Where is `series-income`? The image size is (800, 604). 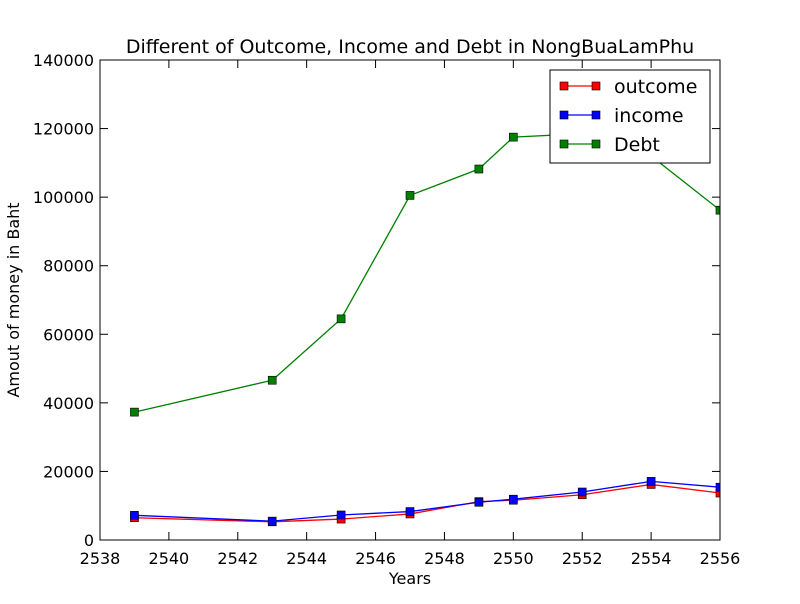 series-income is located at coordinates (425, 501).